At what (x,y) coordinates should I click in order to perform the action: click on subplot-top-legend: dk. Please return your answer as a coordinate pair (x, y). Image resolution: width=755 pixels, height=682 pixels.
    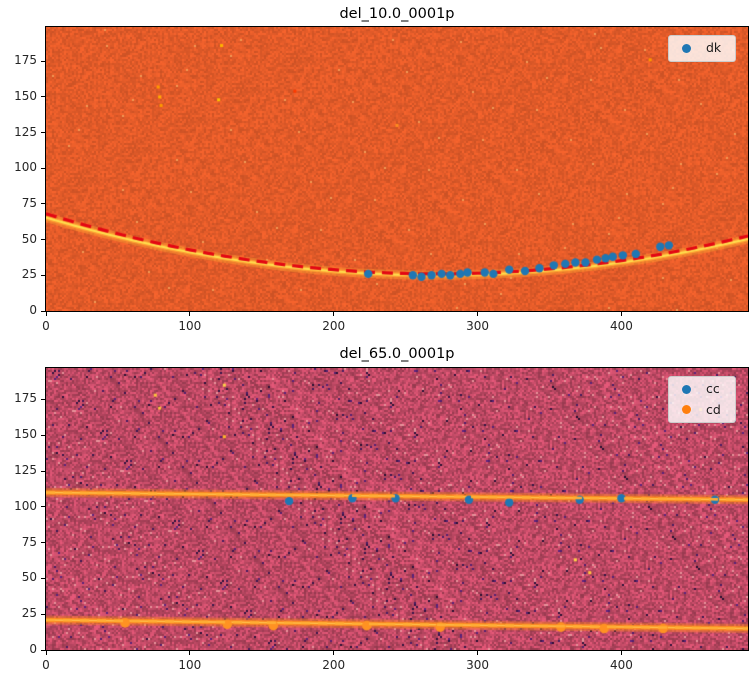
    Looking at the image, I should click on (702, 48).